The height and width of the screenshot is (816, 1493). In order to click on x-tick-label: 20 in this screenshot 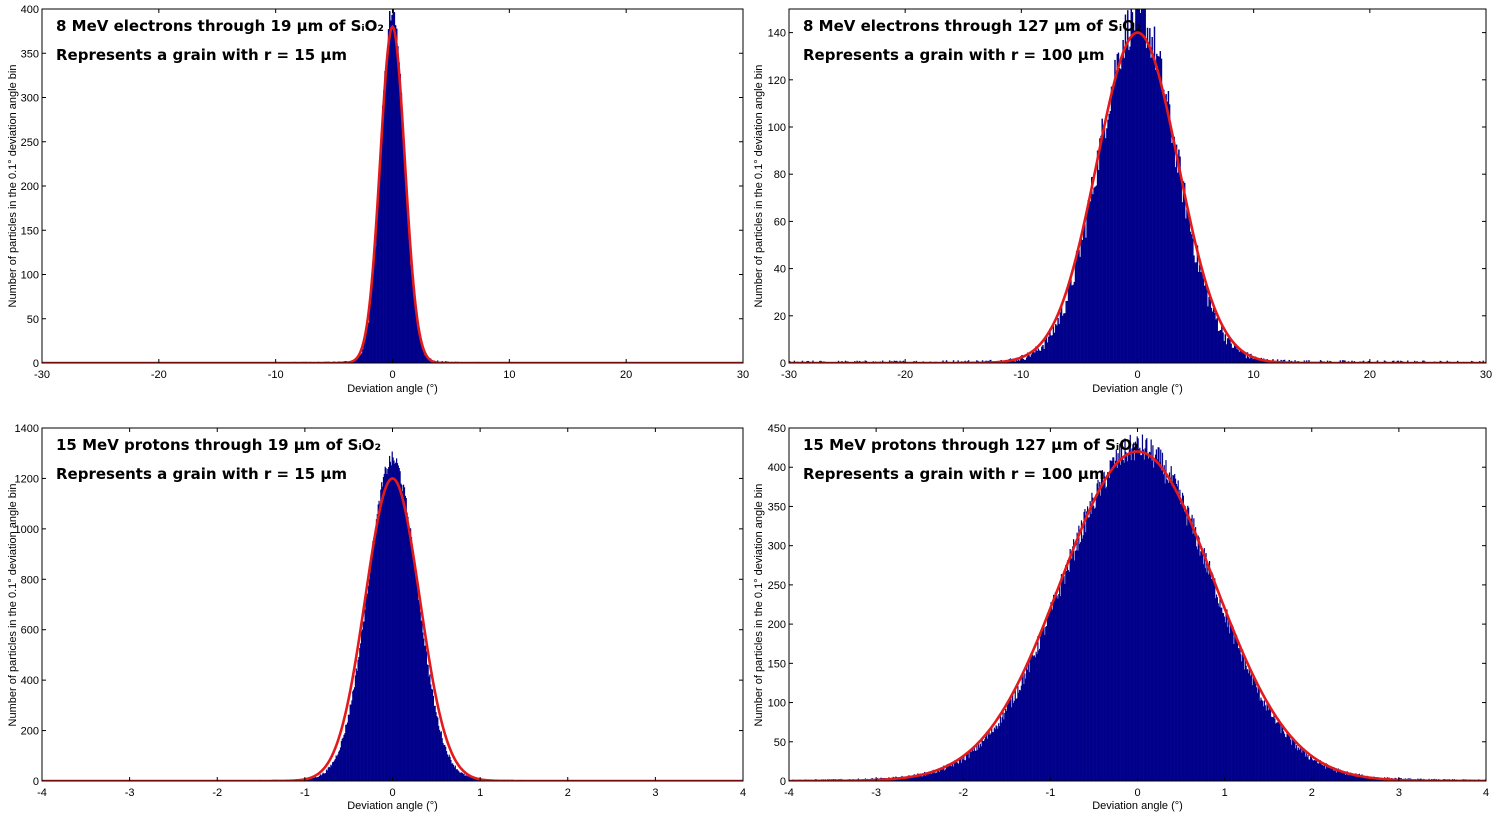, I will do `click(1370, 375)`.